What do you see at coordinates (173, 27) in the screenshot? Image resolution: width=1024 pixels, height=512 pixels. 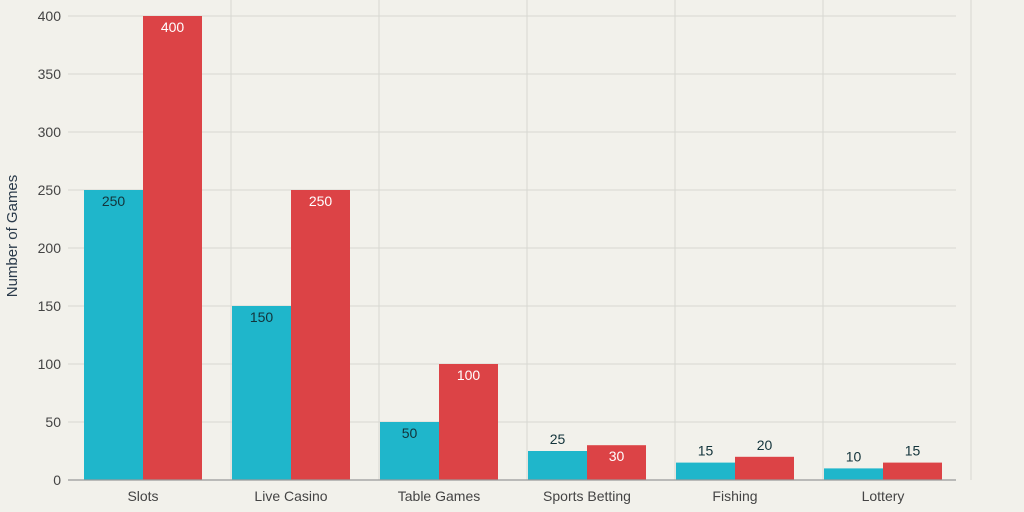 I see `data-label: 400` at bounding box center [173, 27].